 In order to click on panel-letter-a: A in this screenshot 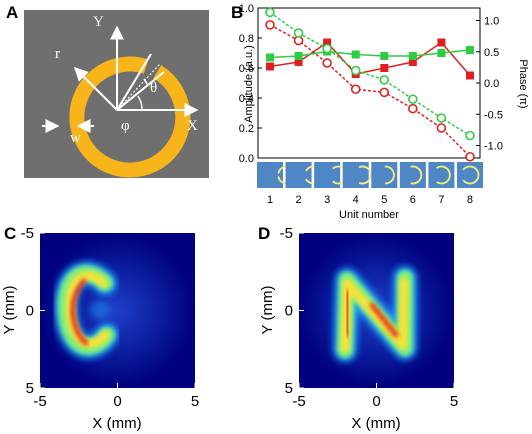, I will do `click(12, 12)`.